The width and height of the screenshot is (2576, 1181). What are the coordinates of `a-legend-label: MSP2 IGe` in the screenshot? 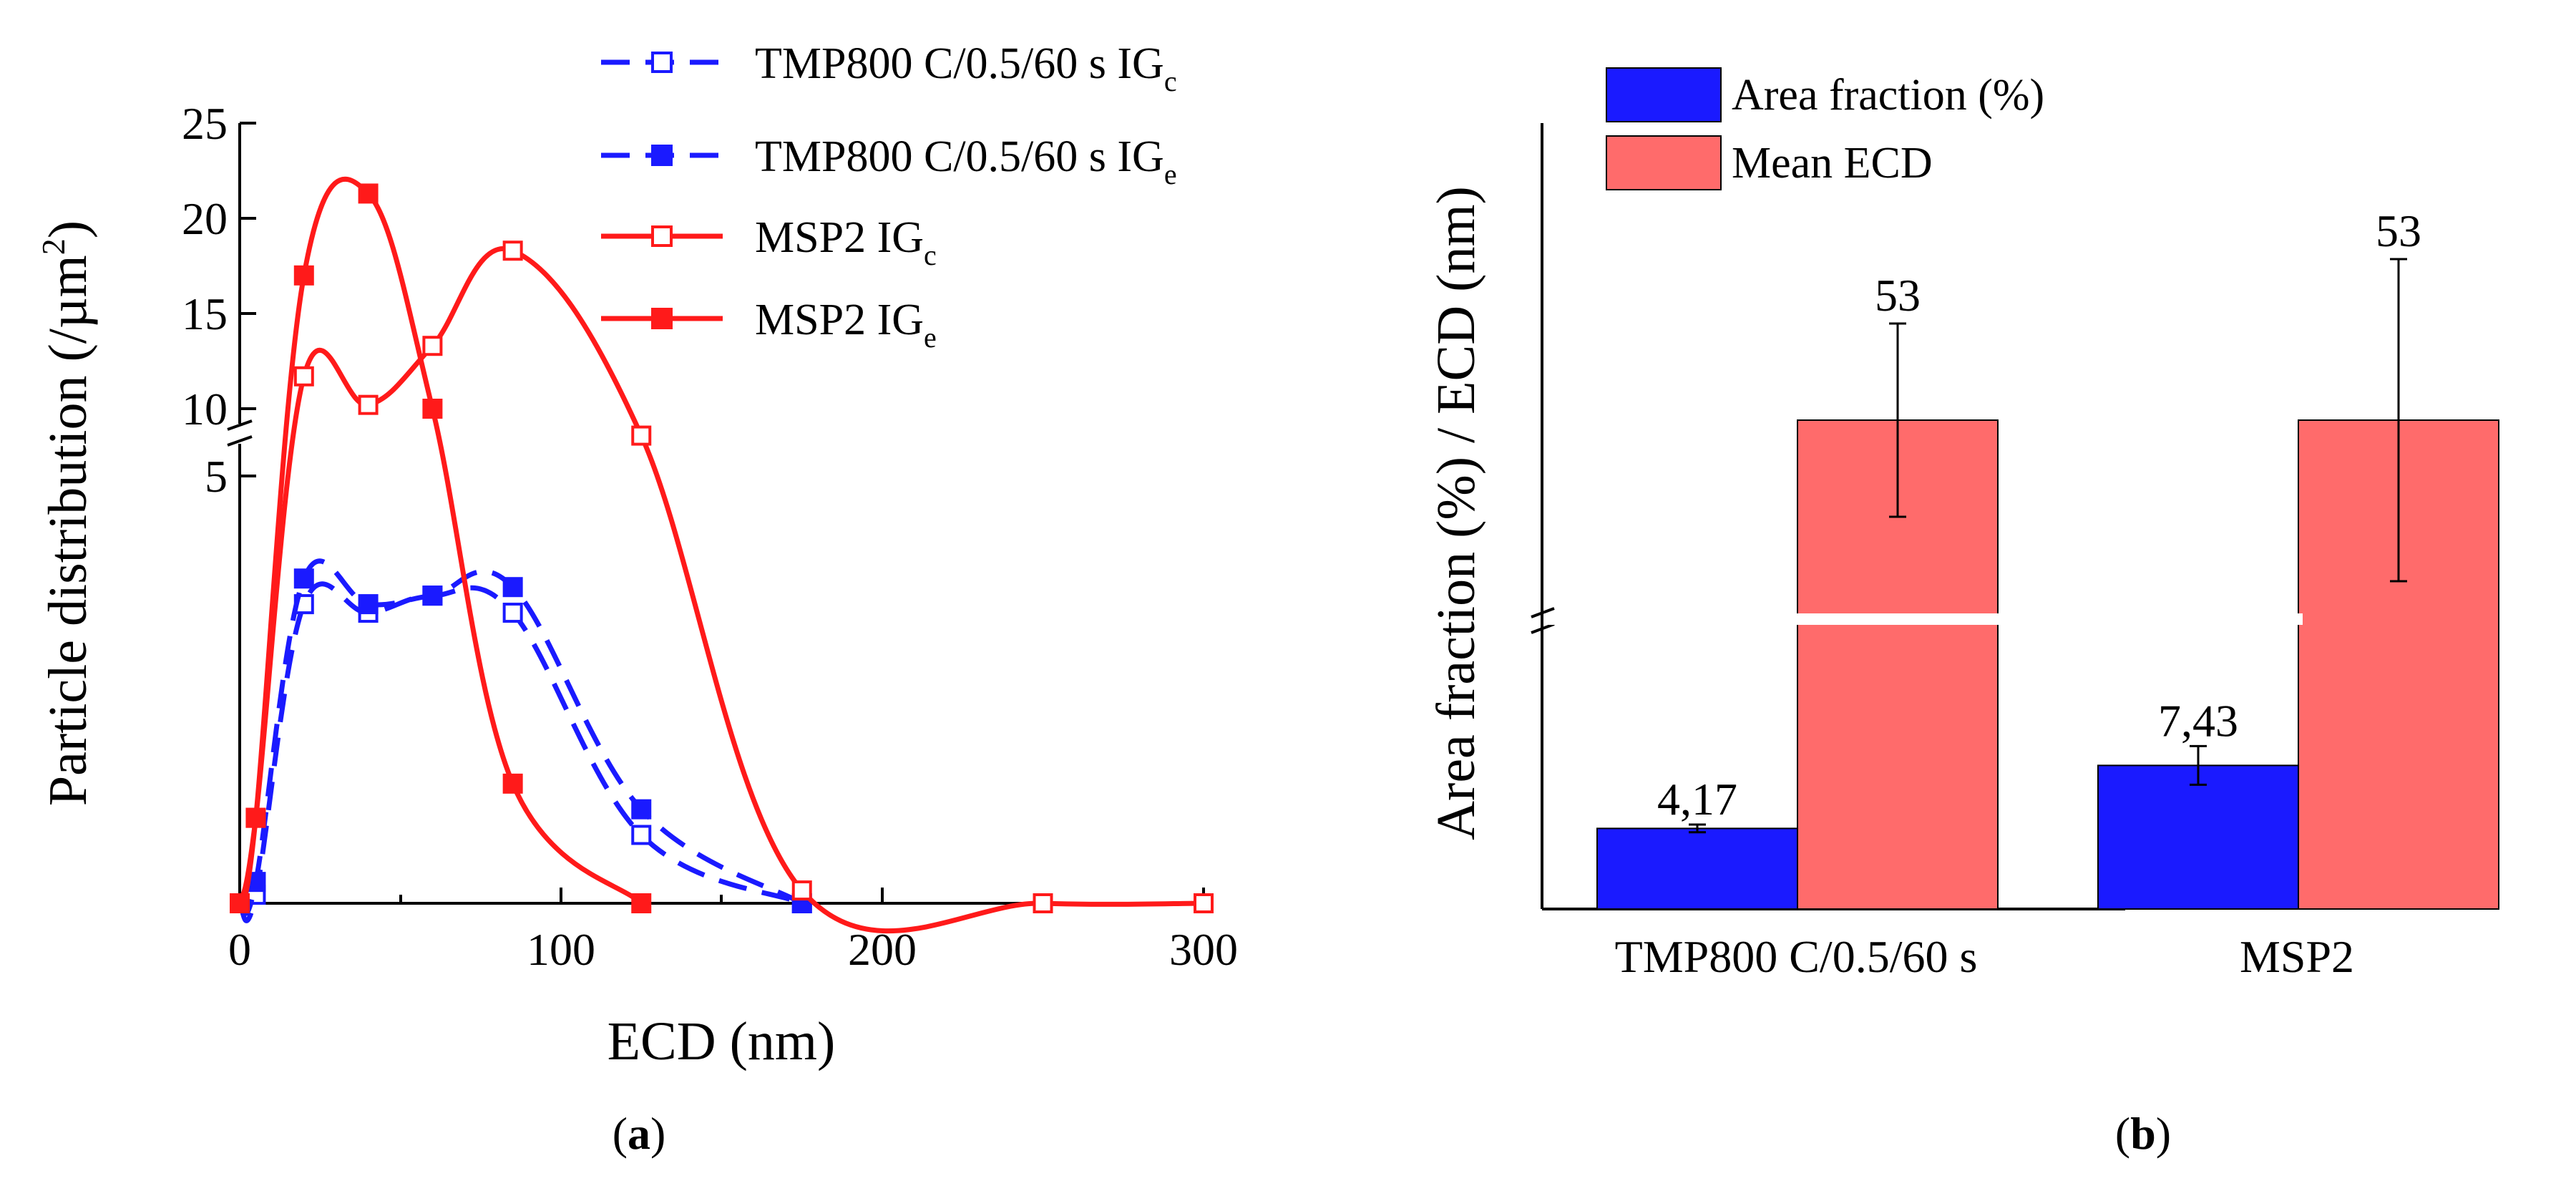 It's located at (846, 325).